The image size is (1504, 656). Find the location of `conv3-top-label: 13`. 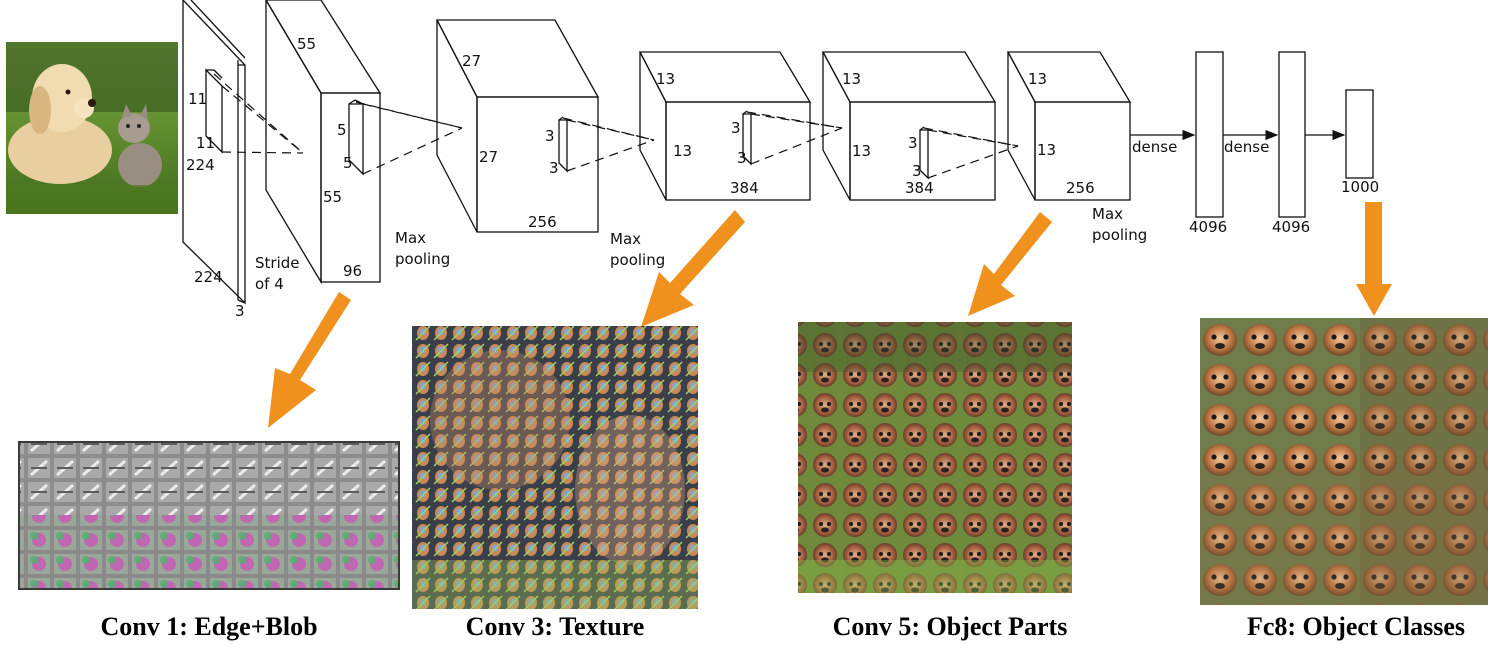

conv3-top-label: 13 is located at coordinates (665, 79).